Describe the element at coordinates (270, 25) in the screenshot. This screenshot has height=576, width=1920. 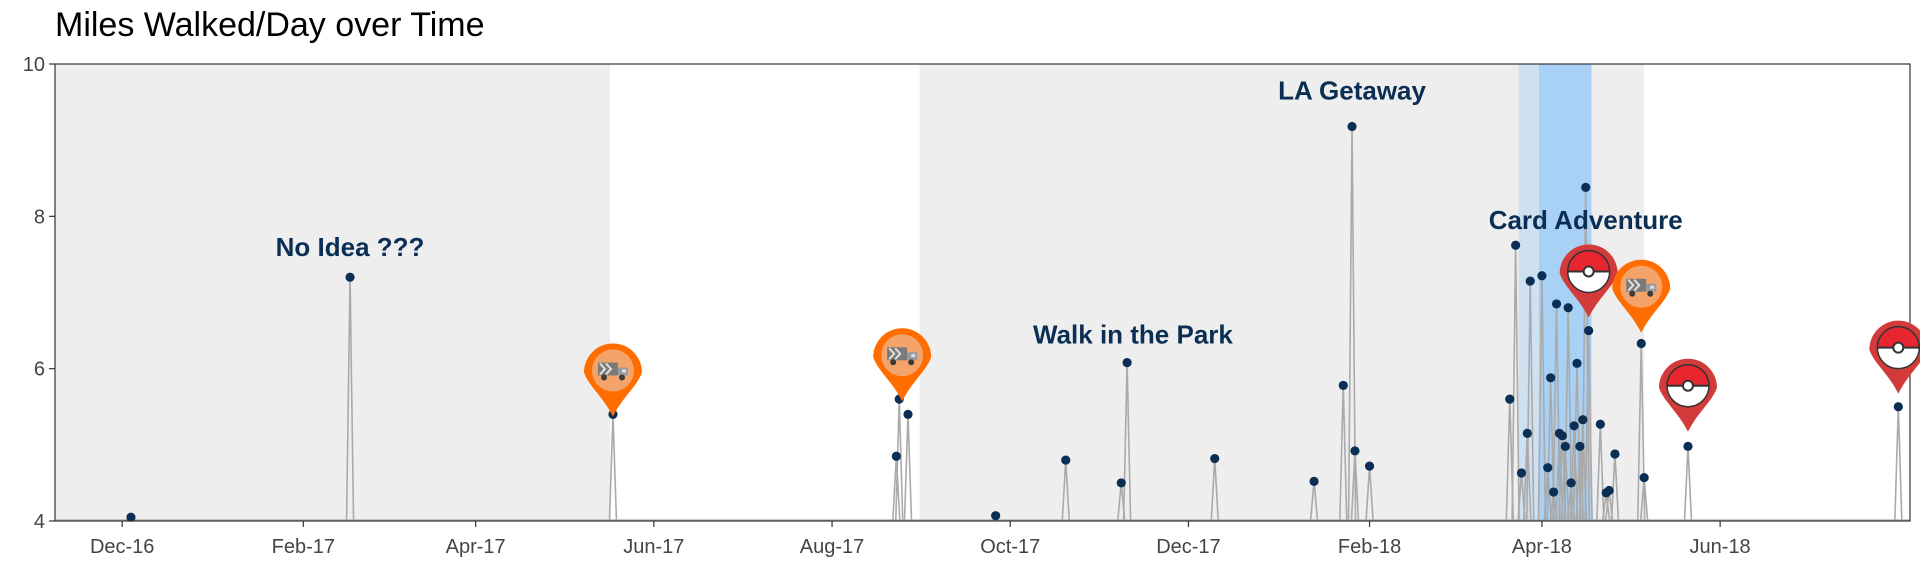
I see `chart-title: Miles Walked/Day over Time` at that location.